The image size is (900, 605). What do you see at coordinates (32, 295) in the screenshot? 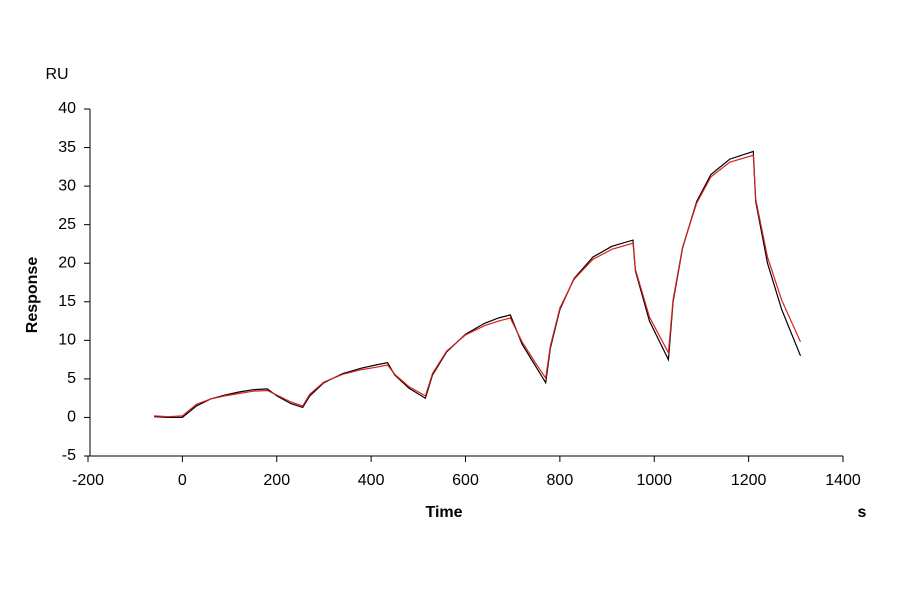
I see `y-label: Response` at bounding box center [32, 295].